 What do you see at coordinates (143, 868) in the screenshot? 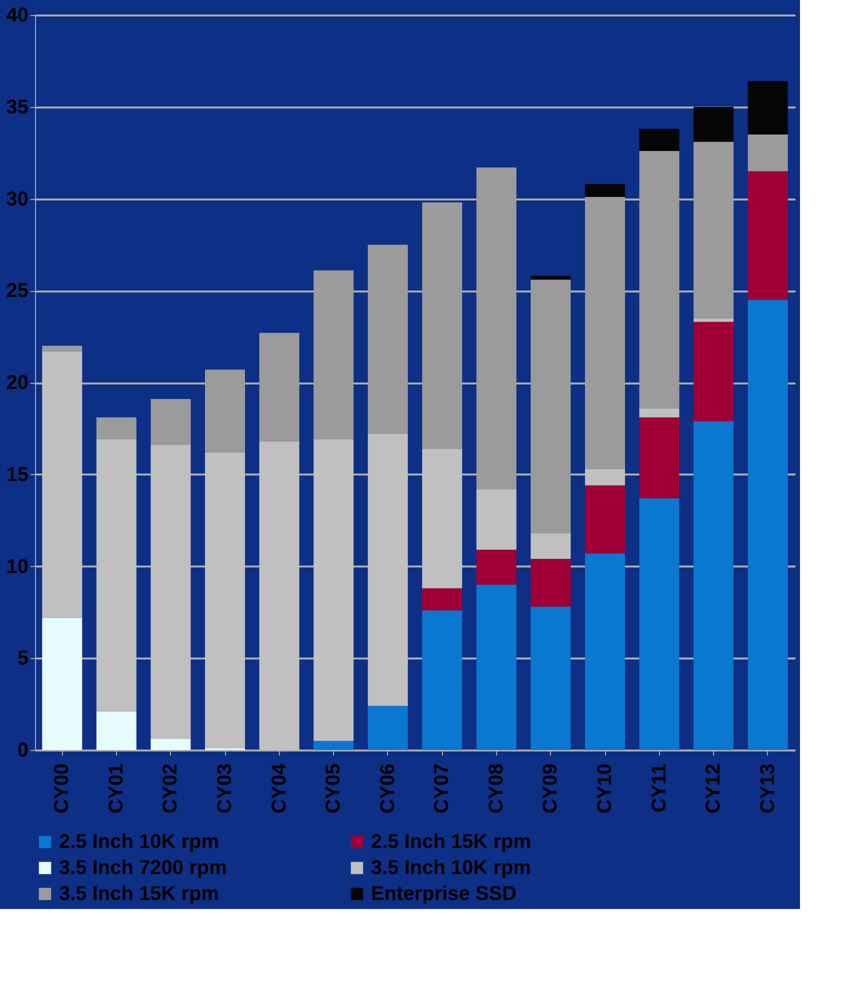
I see `legend-label: 3.5 Inch 7200 rpm` at bounding box center [143, 868].